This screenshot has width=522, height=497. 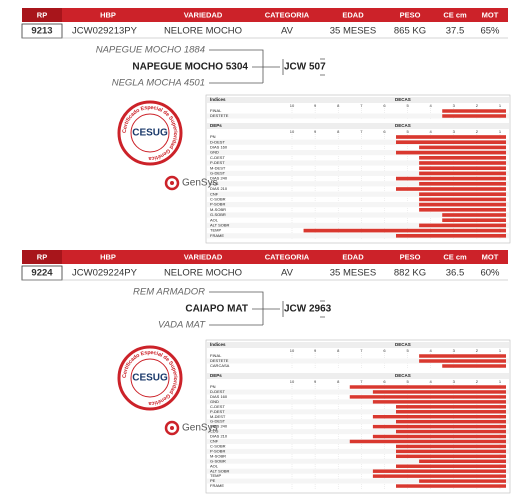 I want to click on header-cell: VARIEDAD, so click(x=203, y=14).